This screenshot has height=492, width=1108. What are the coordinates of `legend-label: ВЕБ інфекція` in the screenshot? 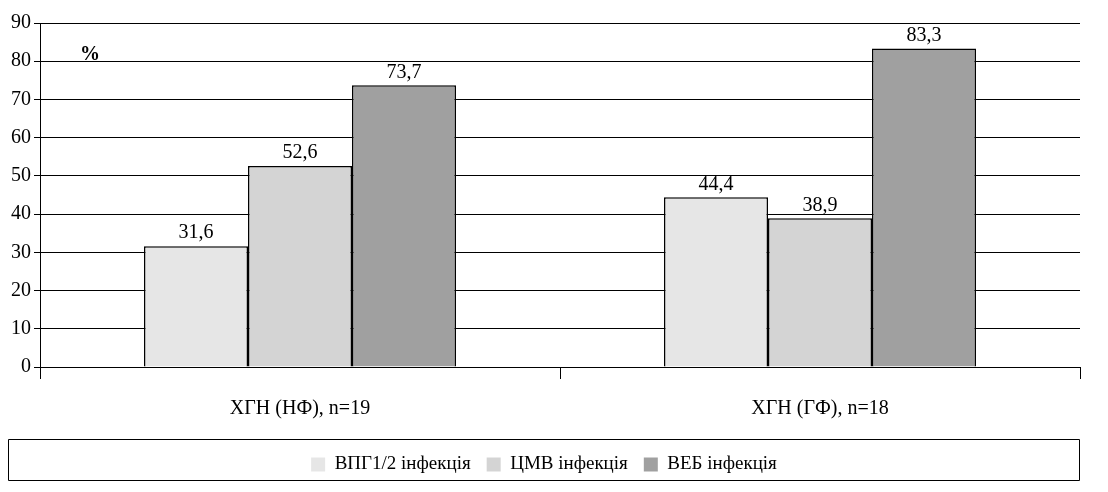 It's located at (722, 463).